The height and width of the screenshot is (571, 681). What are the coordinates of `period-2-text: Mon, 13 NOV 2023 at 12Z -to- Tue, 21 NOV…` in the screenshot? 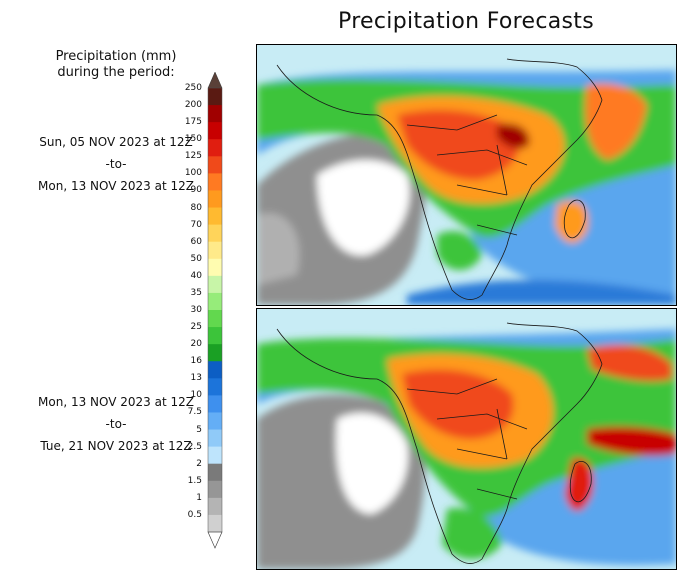 It's located at (116, 424).